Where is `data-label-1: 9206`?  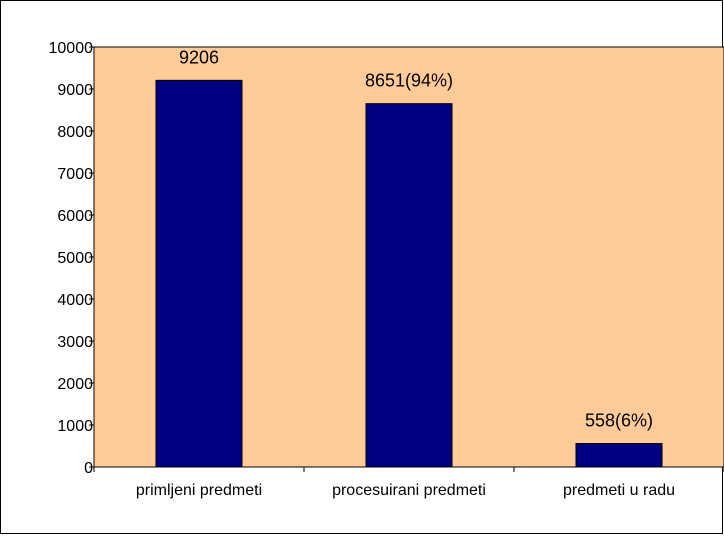
data-label-1: 9206 is located at coordinates (199, 57).